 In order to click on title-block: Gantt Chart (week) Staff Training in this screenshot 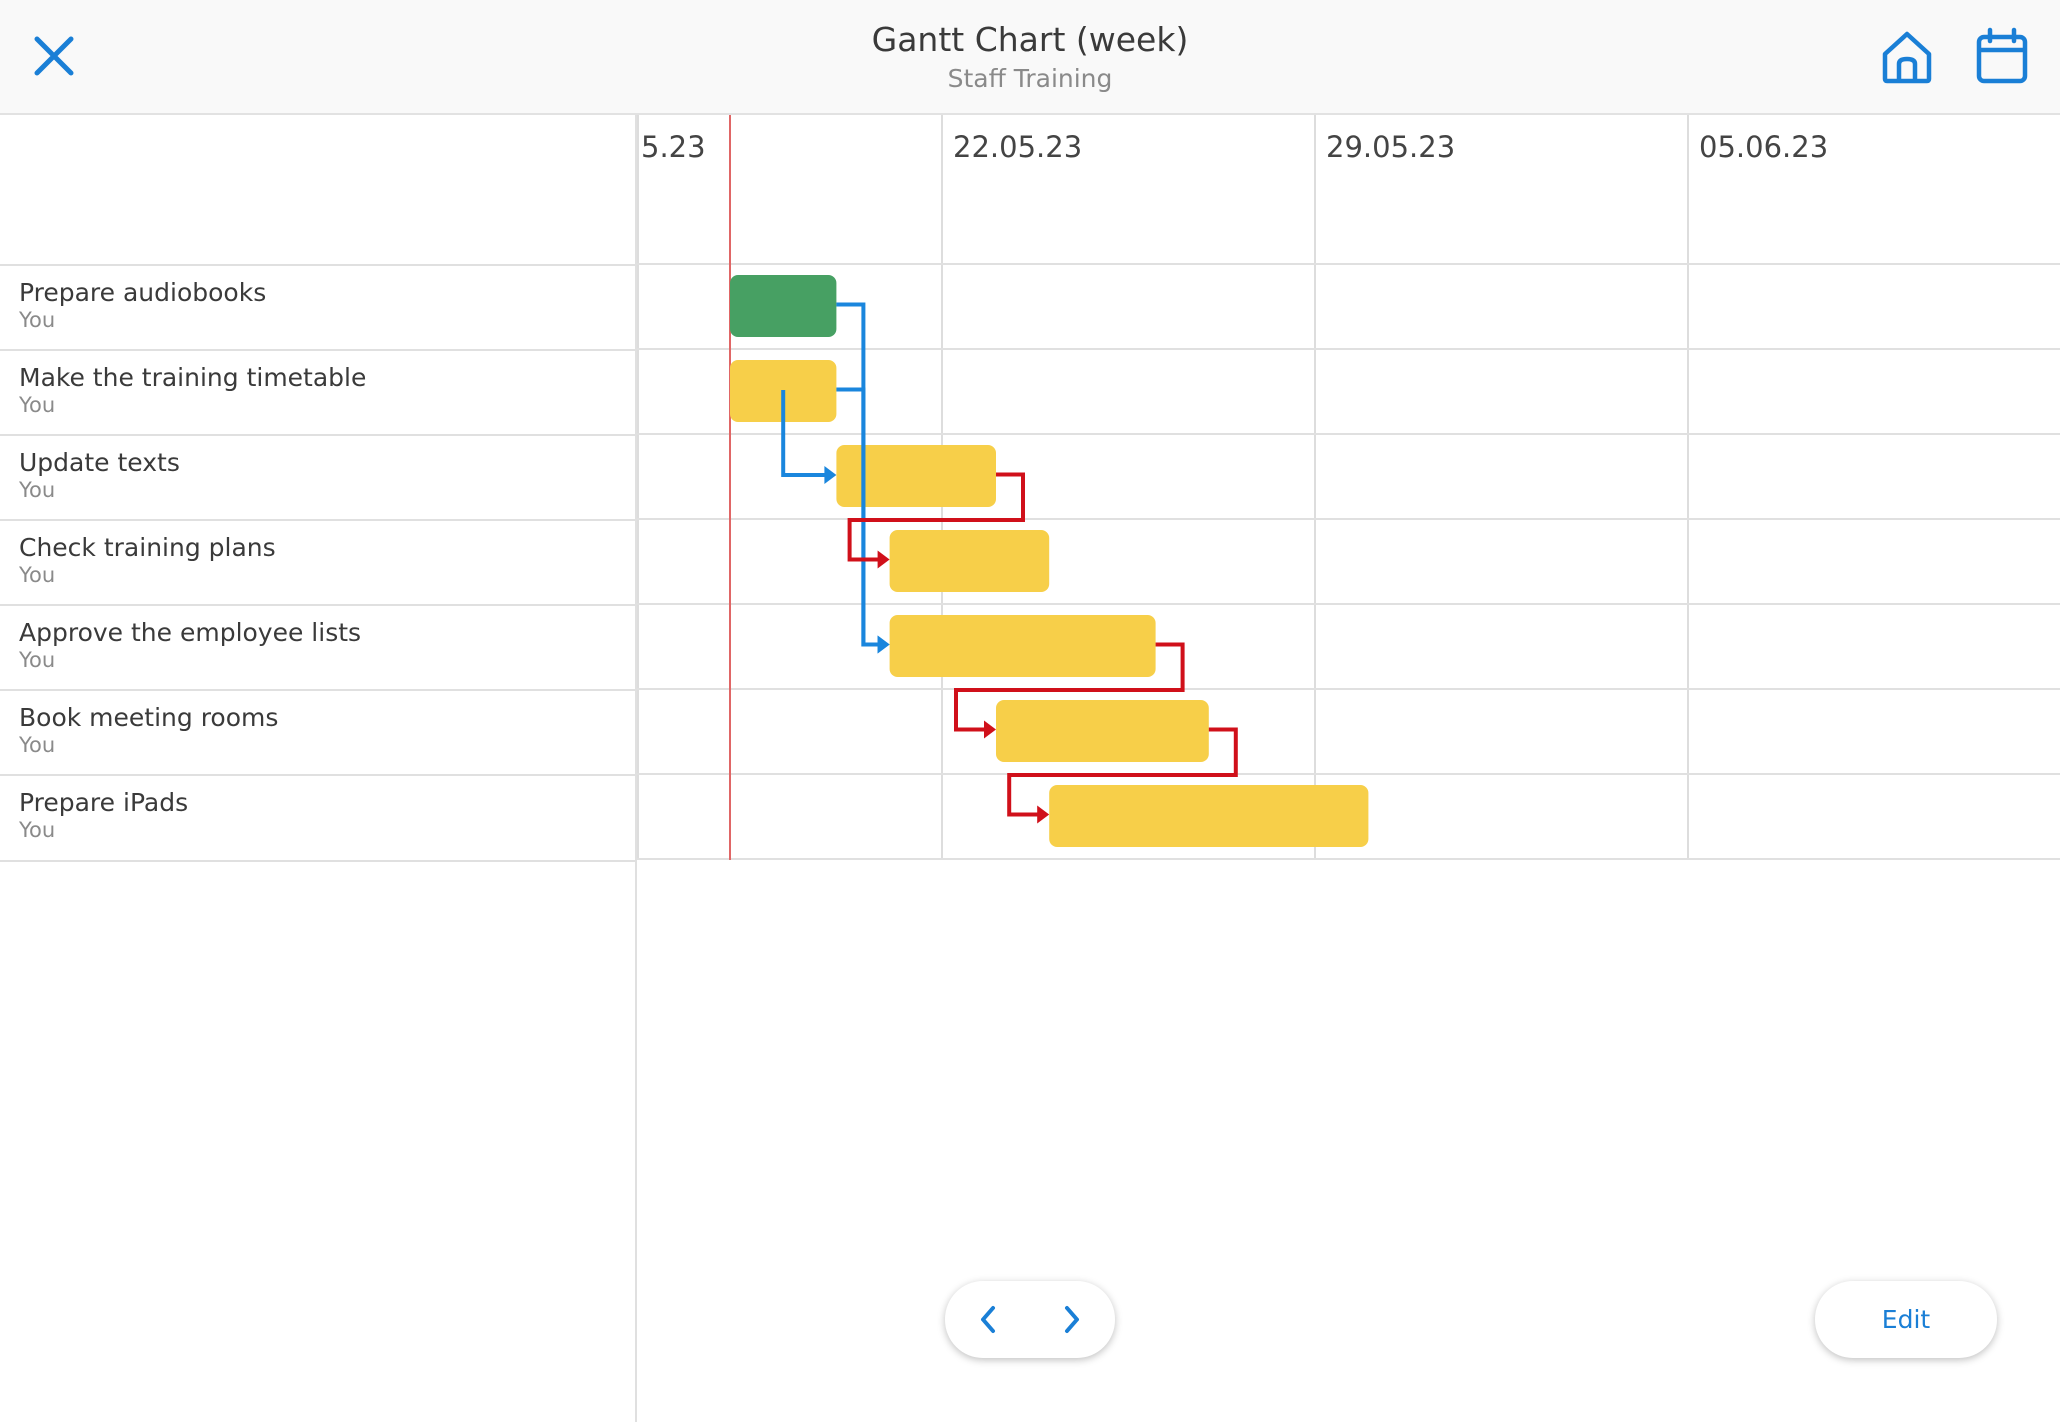, I will do `click(1030, 57)`.